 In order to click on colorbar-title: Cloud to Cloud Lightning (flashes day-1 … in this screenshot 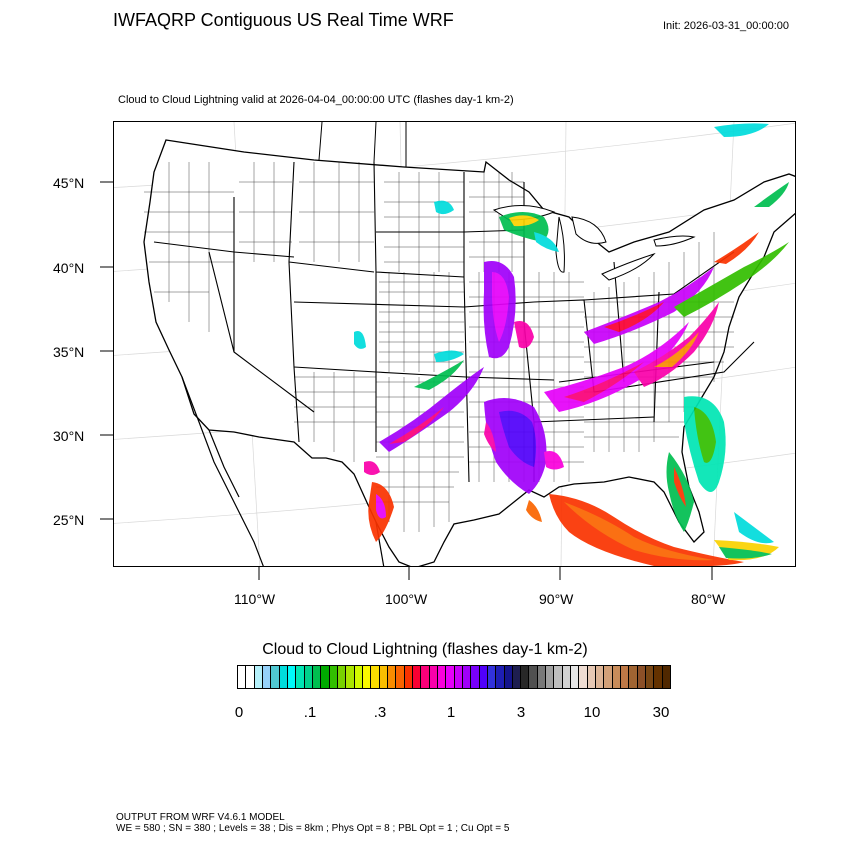, I will do `click(425, 649)`.